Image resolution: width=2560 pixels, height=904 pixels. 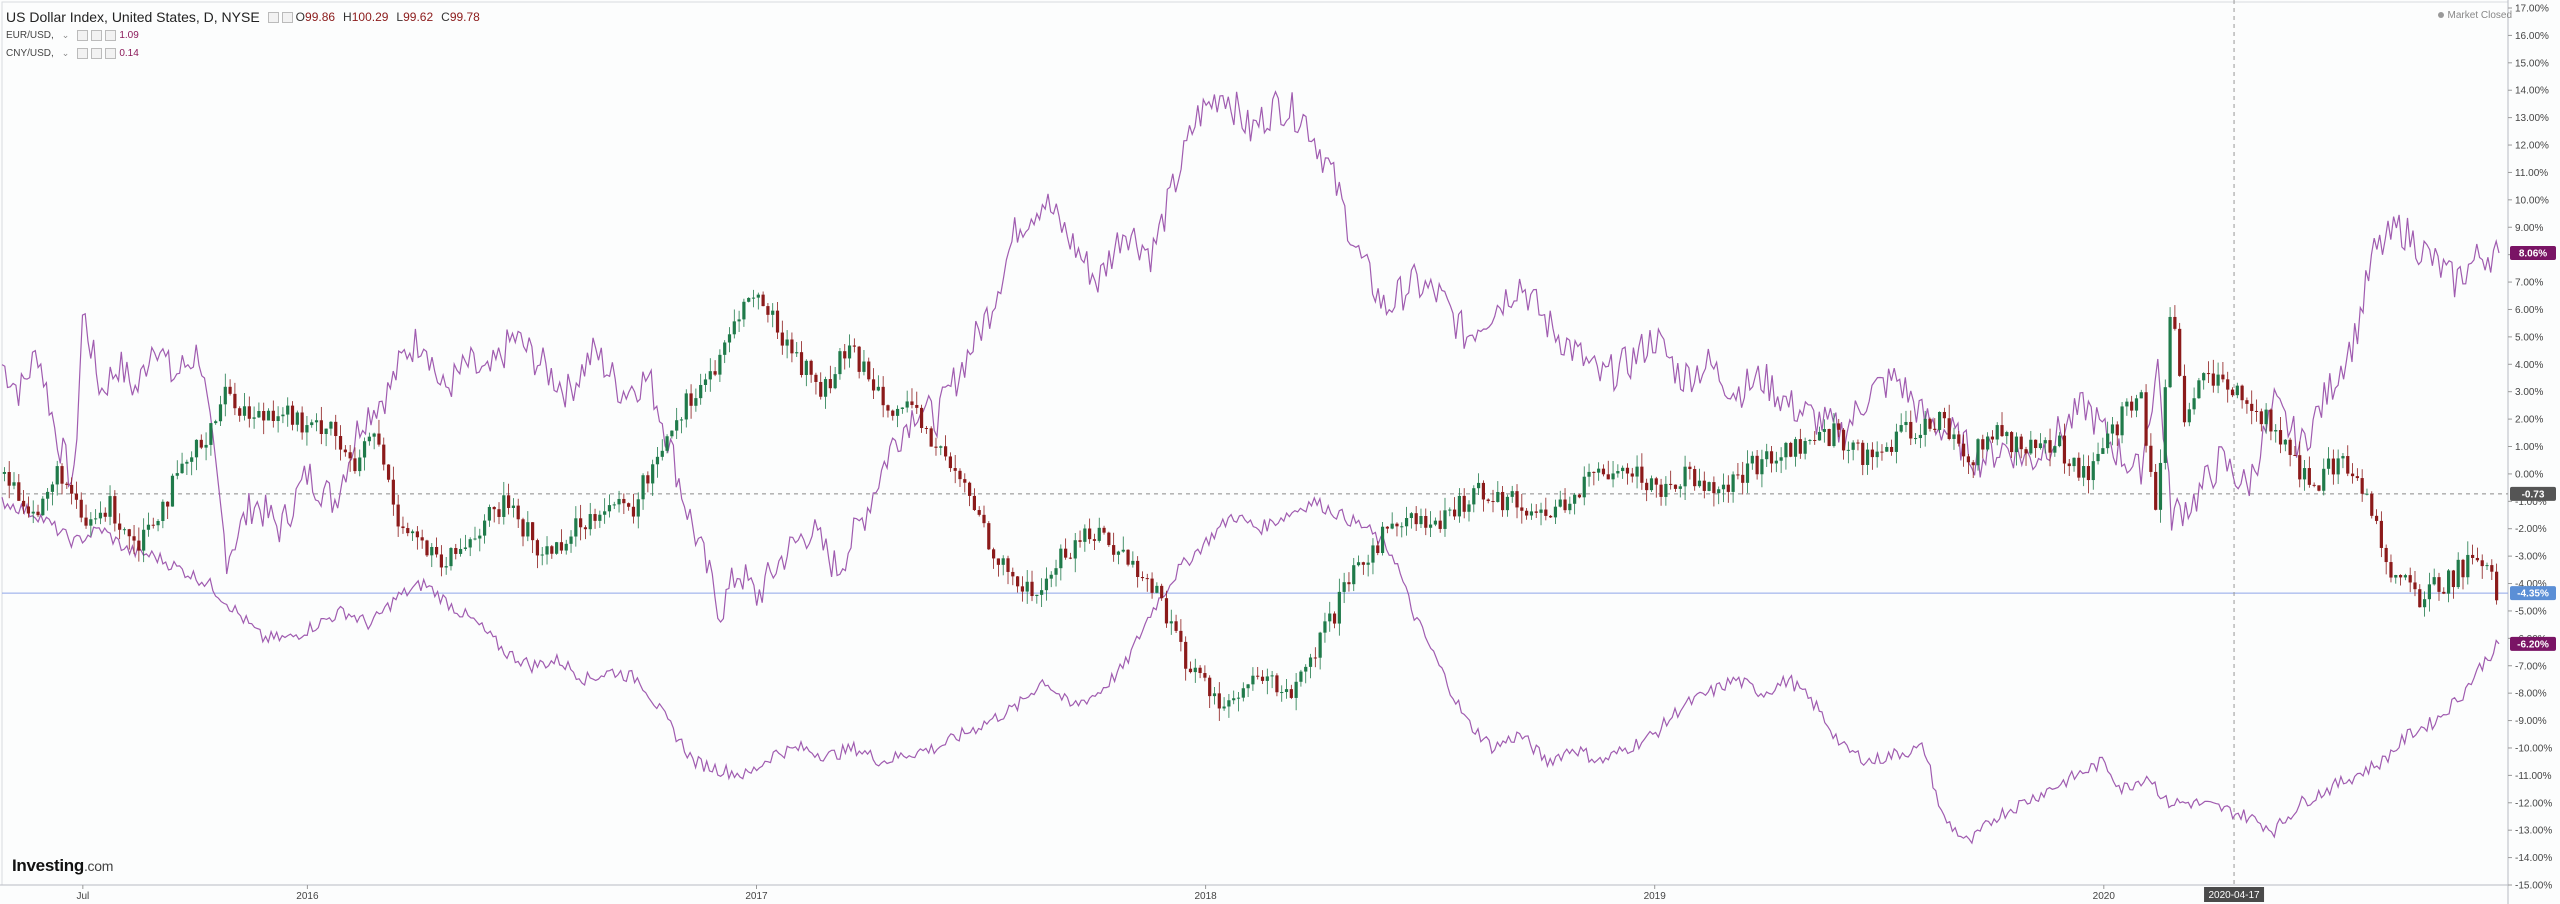 What do you see at coordinates (2532, 146) in the screenshot?
I see `y-tick-label: 12.00%` at bounding box center [2532, 146].